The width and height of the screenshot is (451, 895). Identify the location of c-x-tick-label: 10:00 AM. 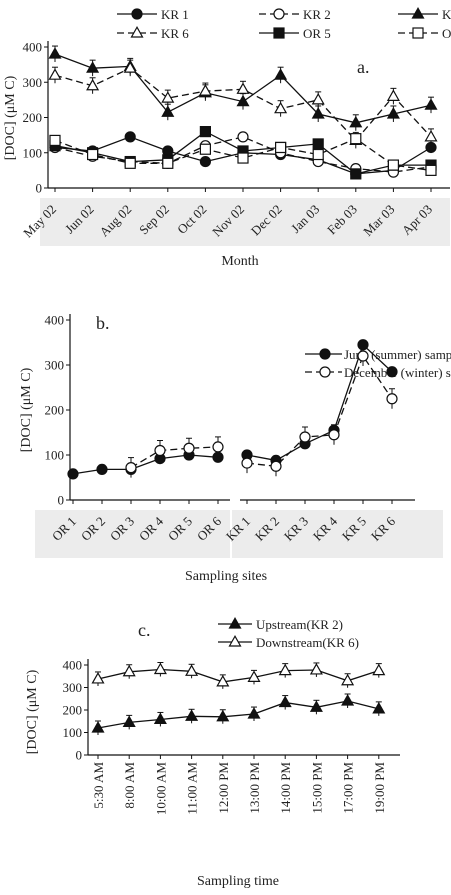
(160, 789).